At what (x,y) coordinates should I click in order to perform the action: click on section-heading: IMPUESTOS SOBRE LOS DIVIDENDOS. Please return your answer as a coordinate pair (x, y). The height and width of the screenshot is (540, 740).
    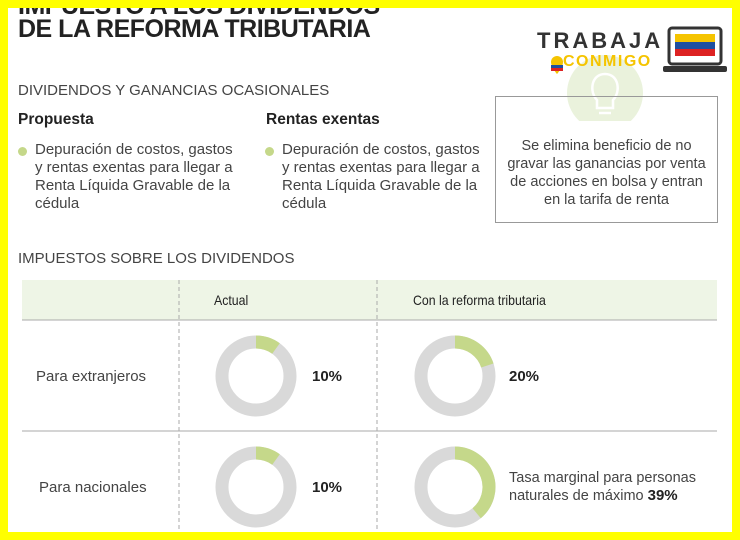
    Looking at the image, I should click on (156, 258).